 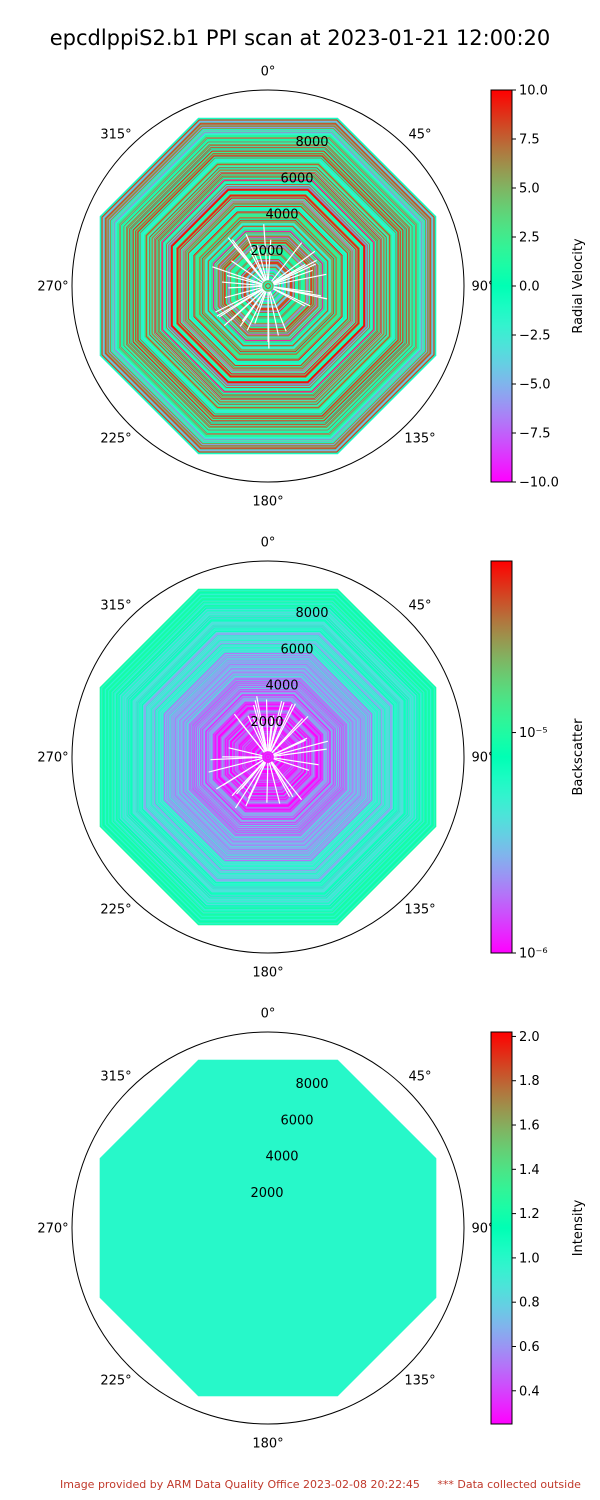 What do you see at coordinates (267, 502) in the screenshot?
I see `theta-tick-label: 180°` at bounding box center [267, 502].